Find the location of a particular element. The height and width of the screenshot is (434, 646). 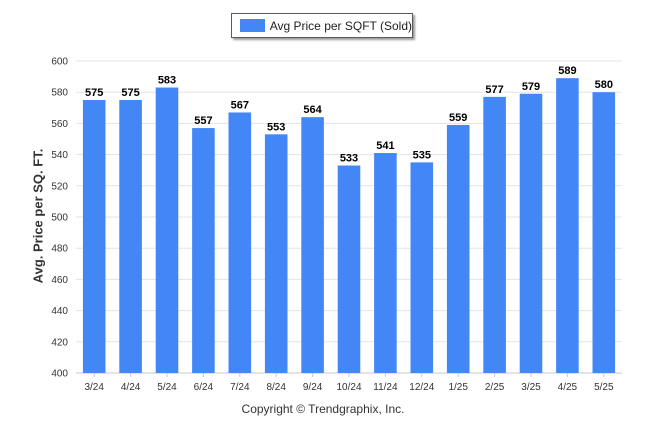

y-tick-label: 420 is located at coordinates (59, 342).